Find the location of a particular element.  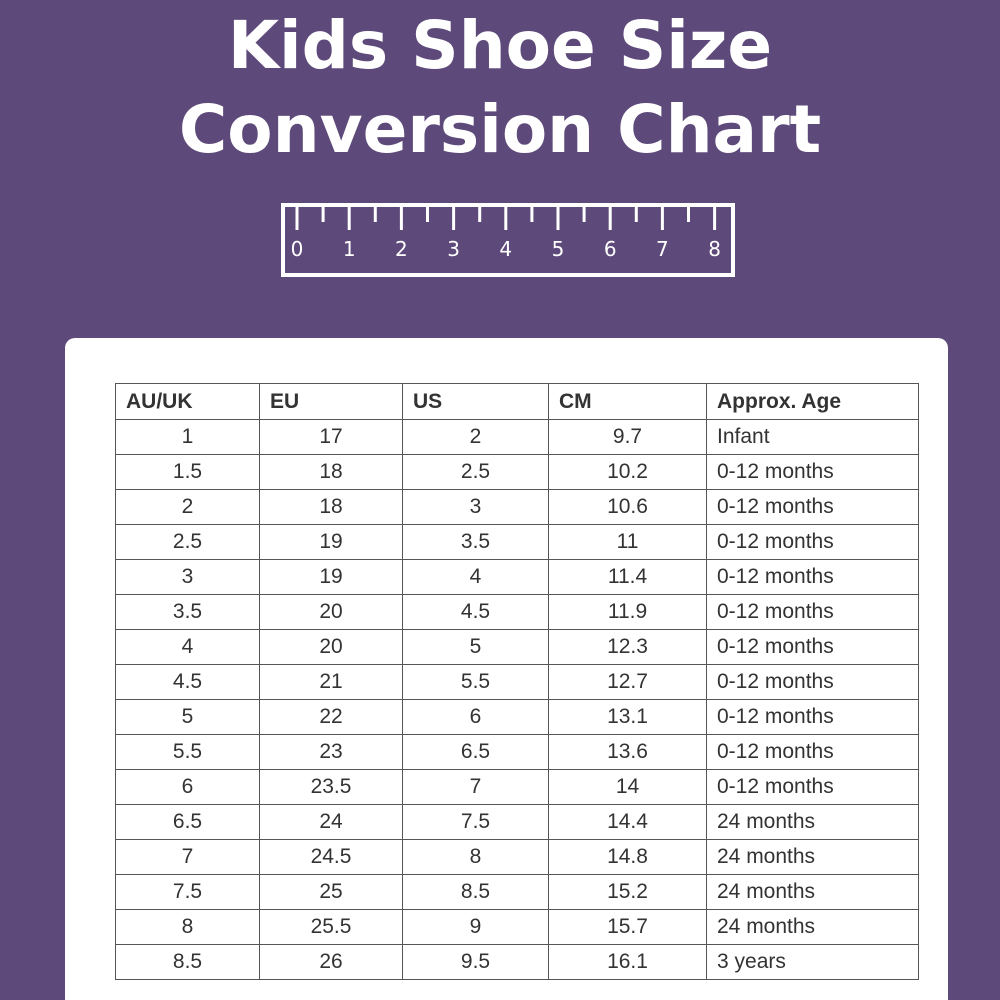

table-cell: 9.5 is located at coordinates (475, 962).